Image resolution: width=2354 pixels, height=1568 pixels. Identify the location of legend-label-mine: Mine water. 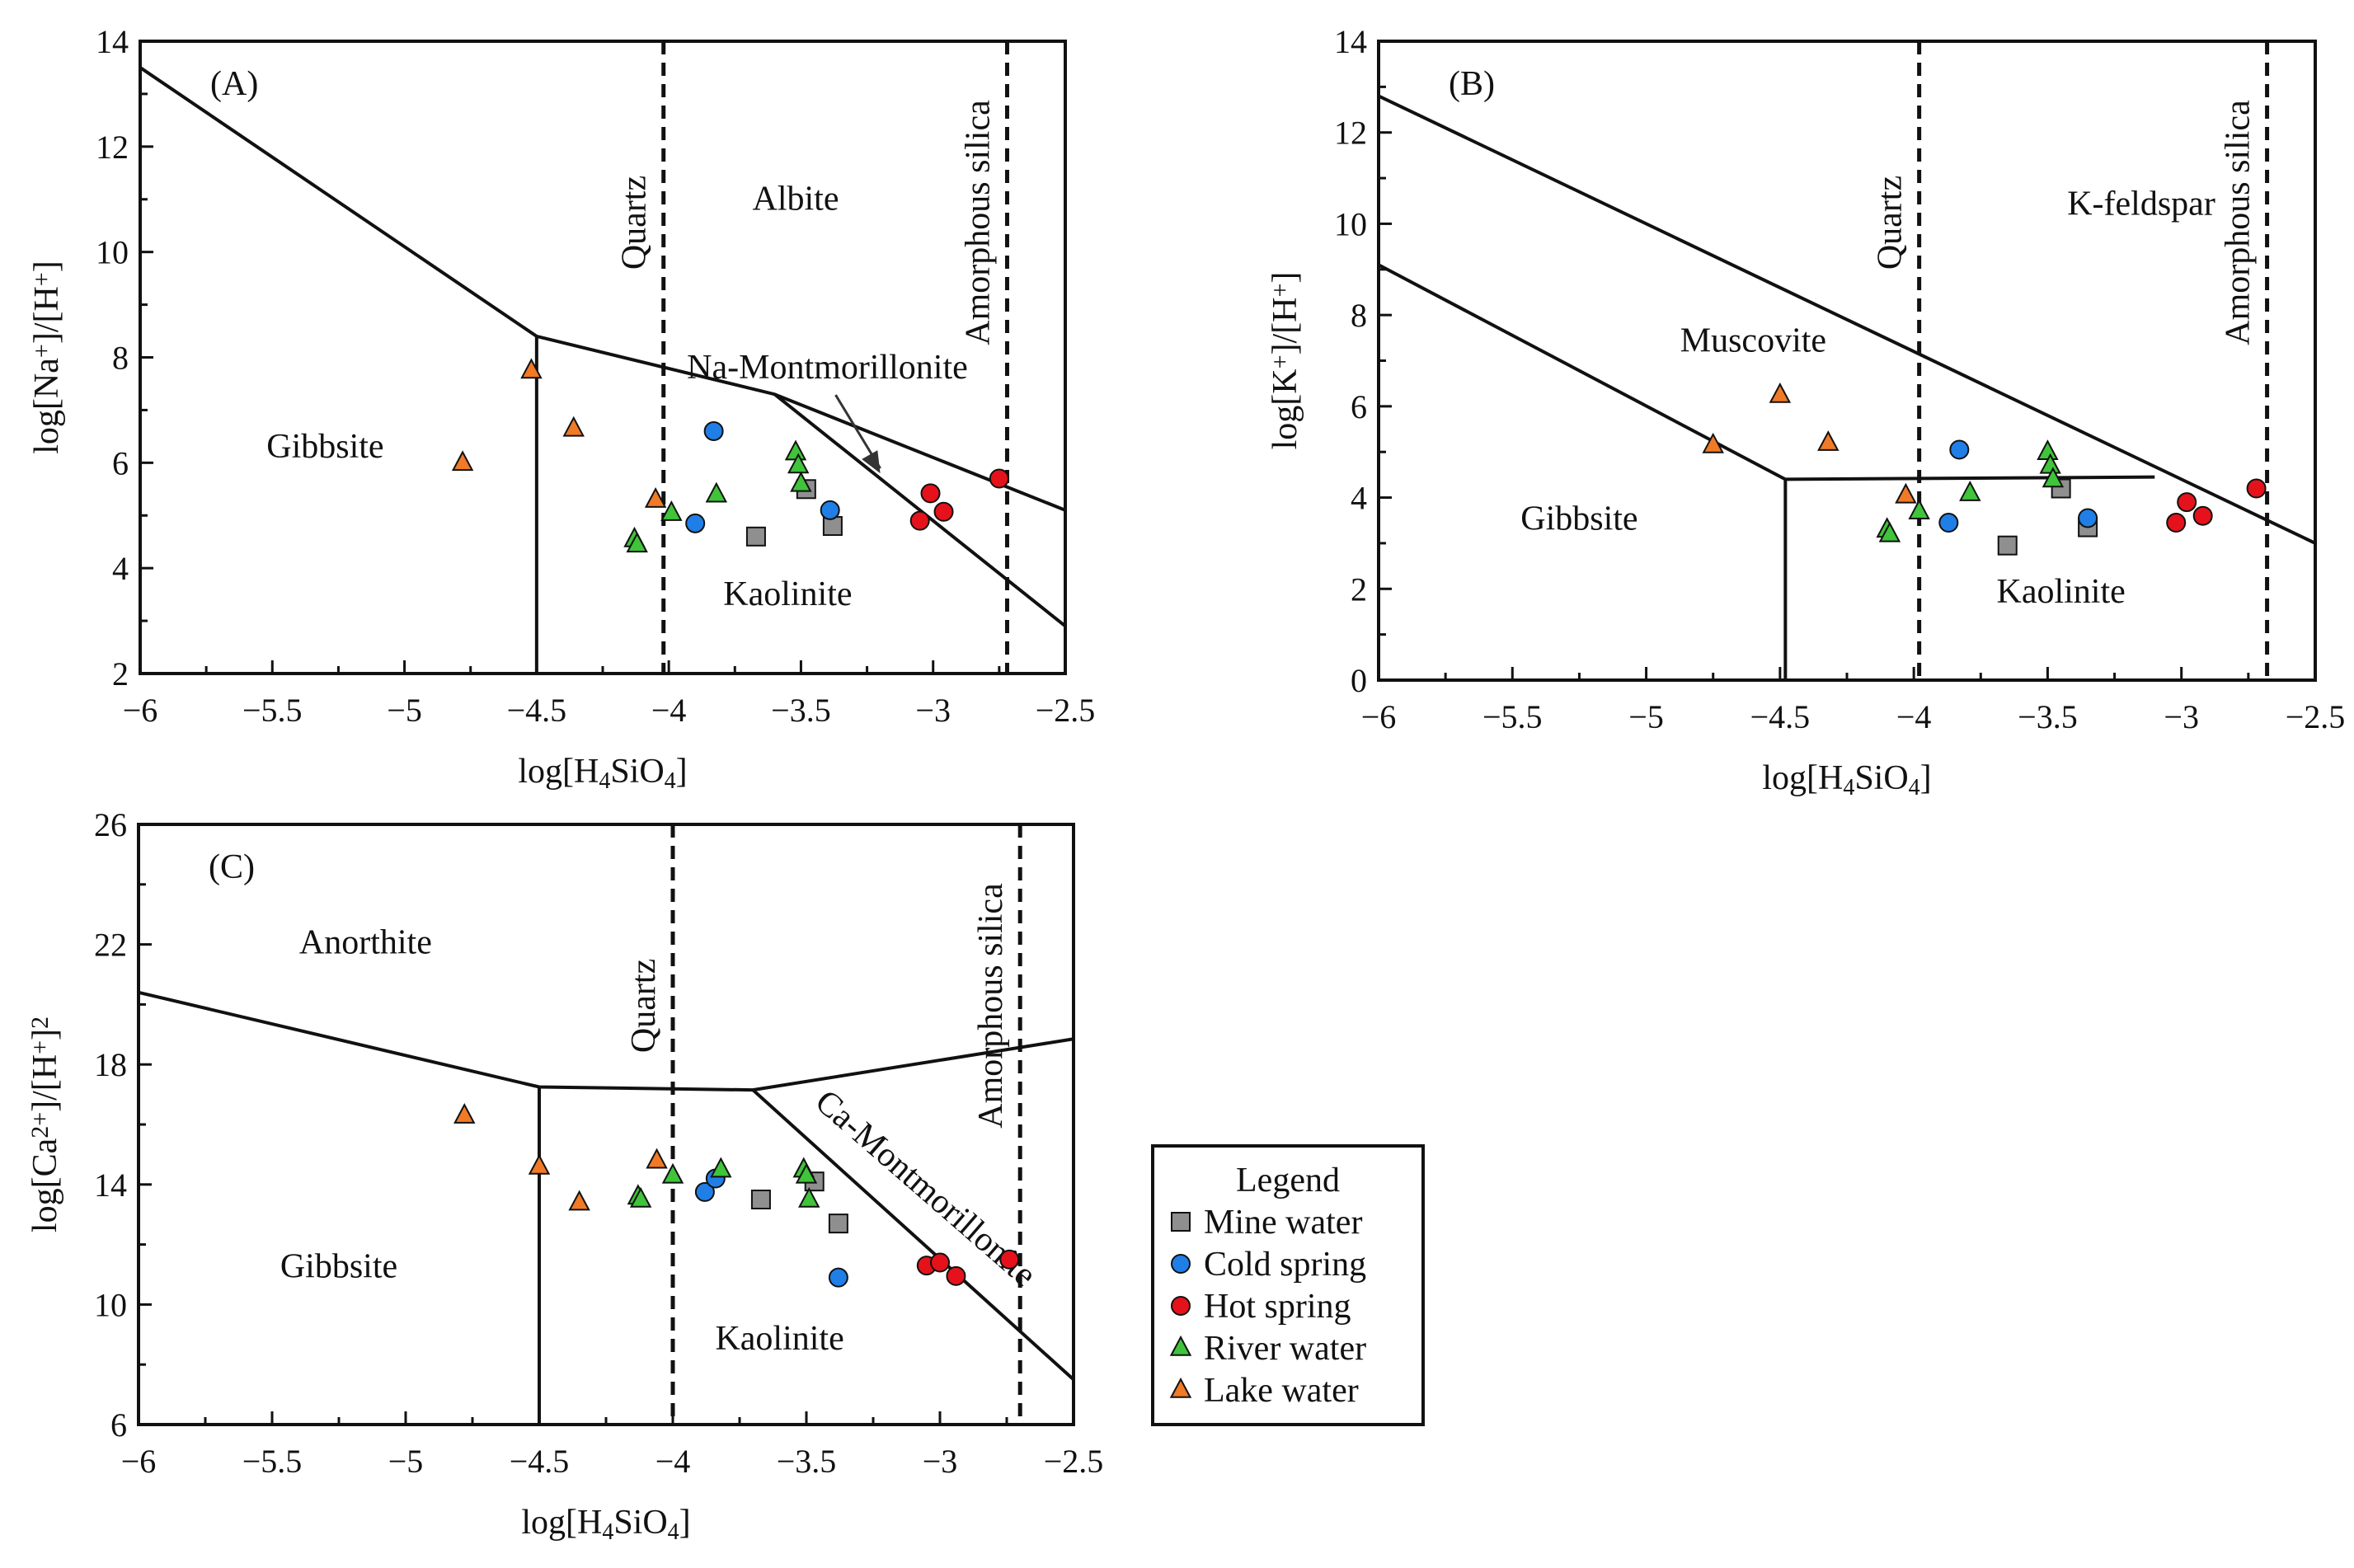
(1283, 1223).